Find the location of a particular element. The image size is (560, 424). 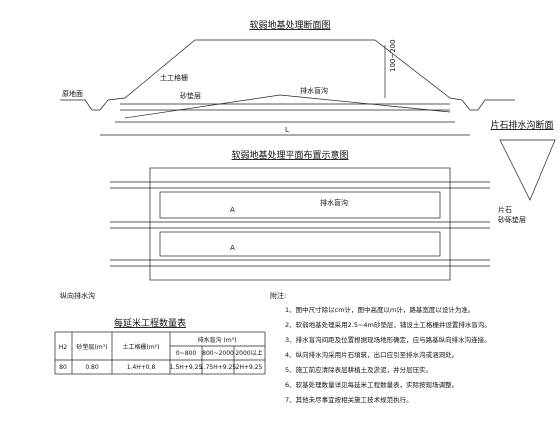

section-label: 土工格栅 is located at coordinates (174, 77).